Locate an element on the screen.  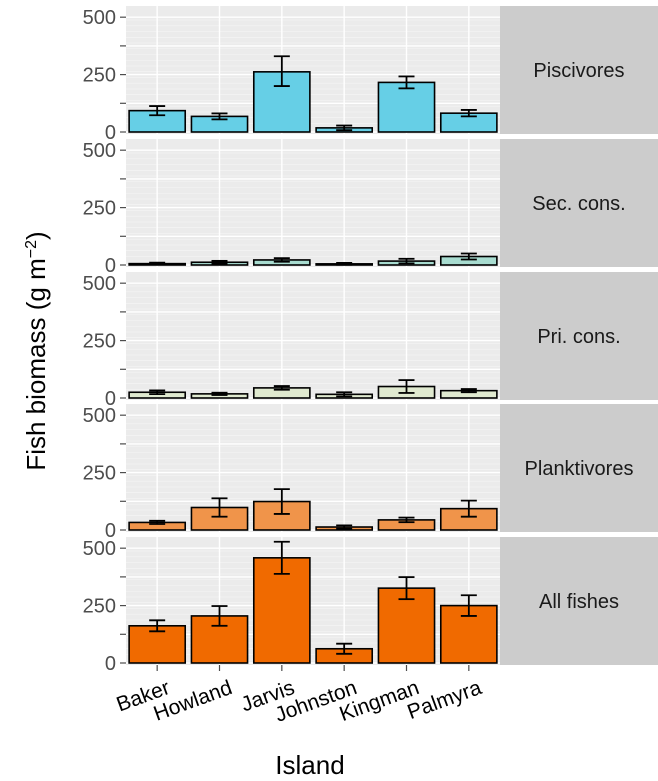
facet-strip-label: All fishes is located at coordinates (579, 602).